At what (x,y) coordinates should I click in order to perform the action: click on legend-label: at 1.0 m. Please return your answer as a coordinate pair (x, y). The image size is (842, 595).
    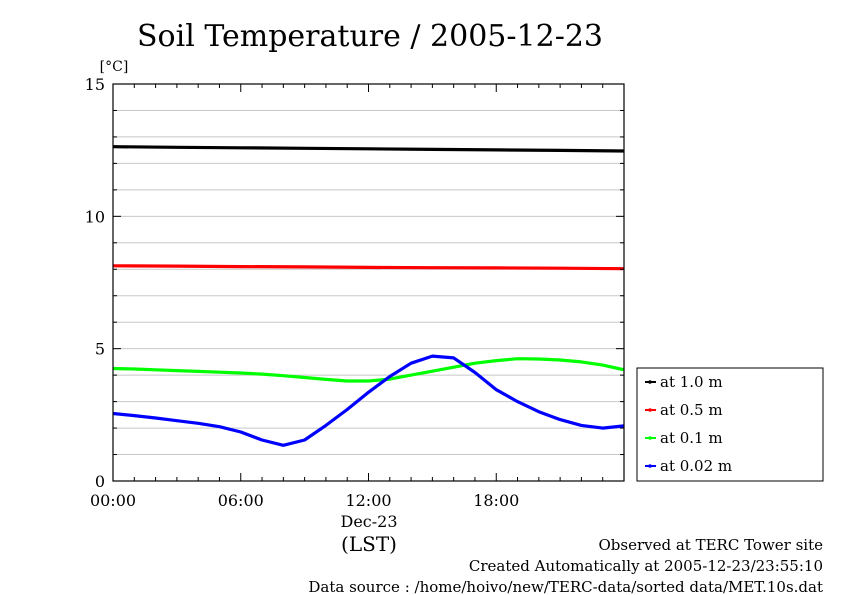
    Looking at the image, I should click on (691, 382).